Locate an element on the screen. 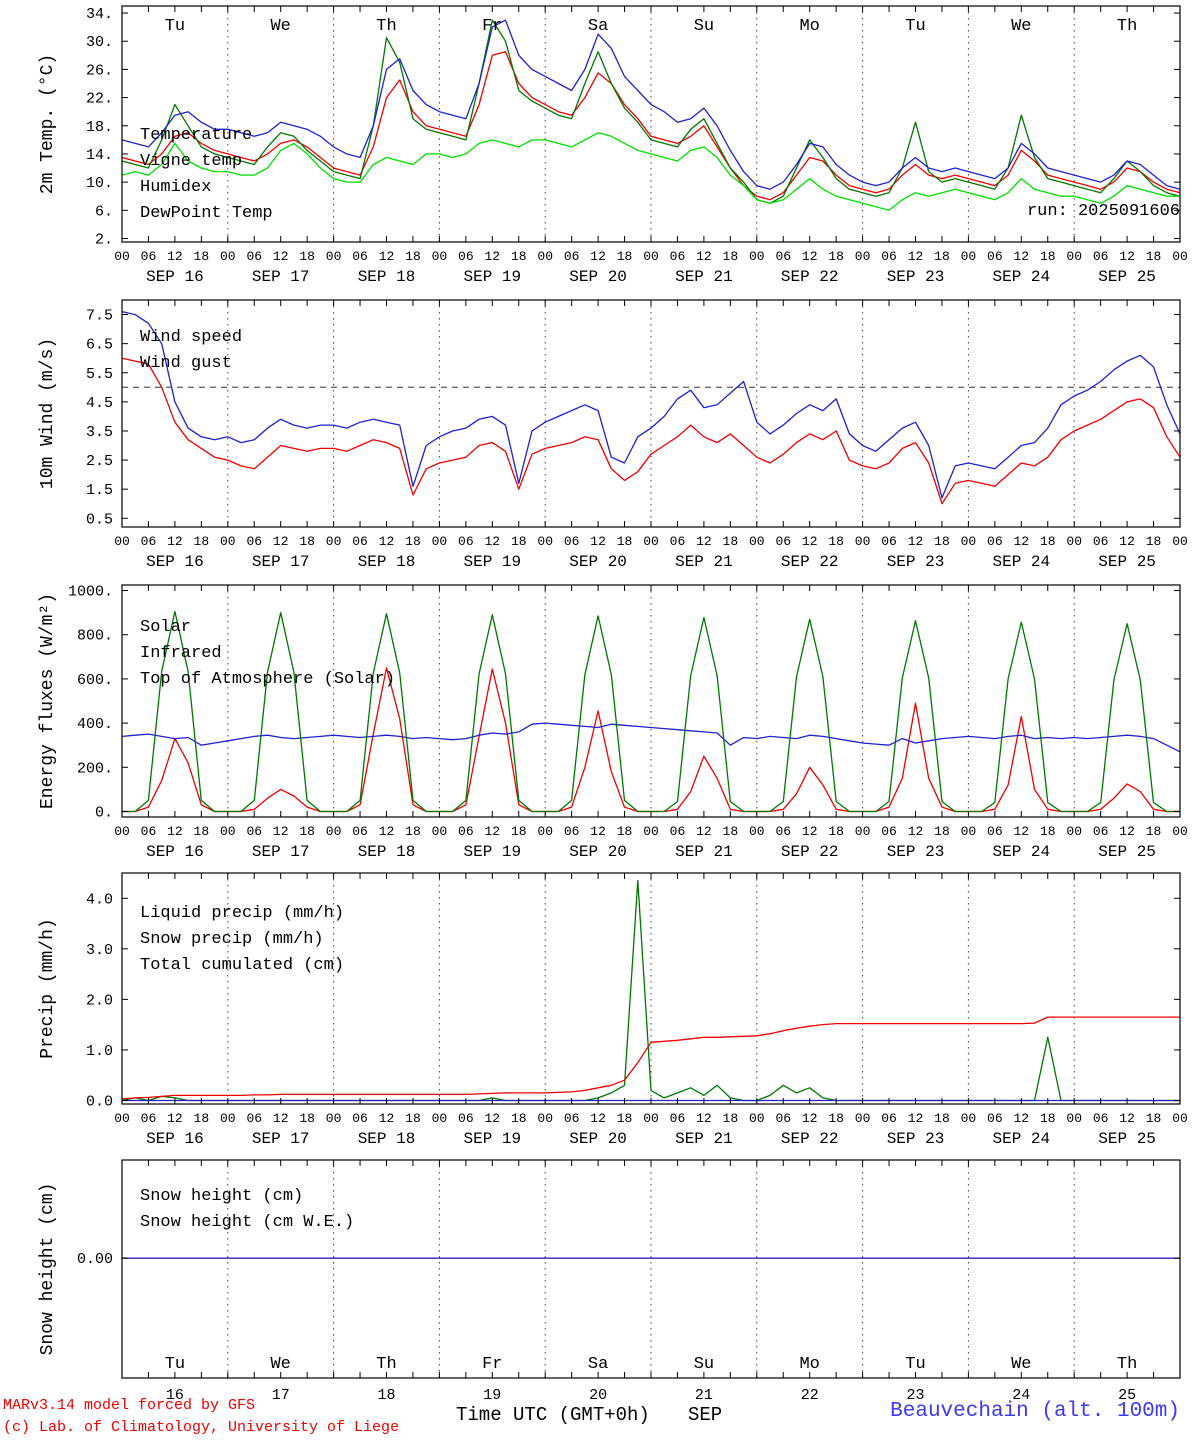 The image size is (1194, 1440). series-dewpoint-temp-line is located at coordinates (650, 171).